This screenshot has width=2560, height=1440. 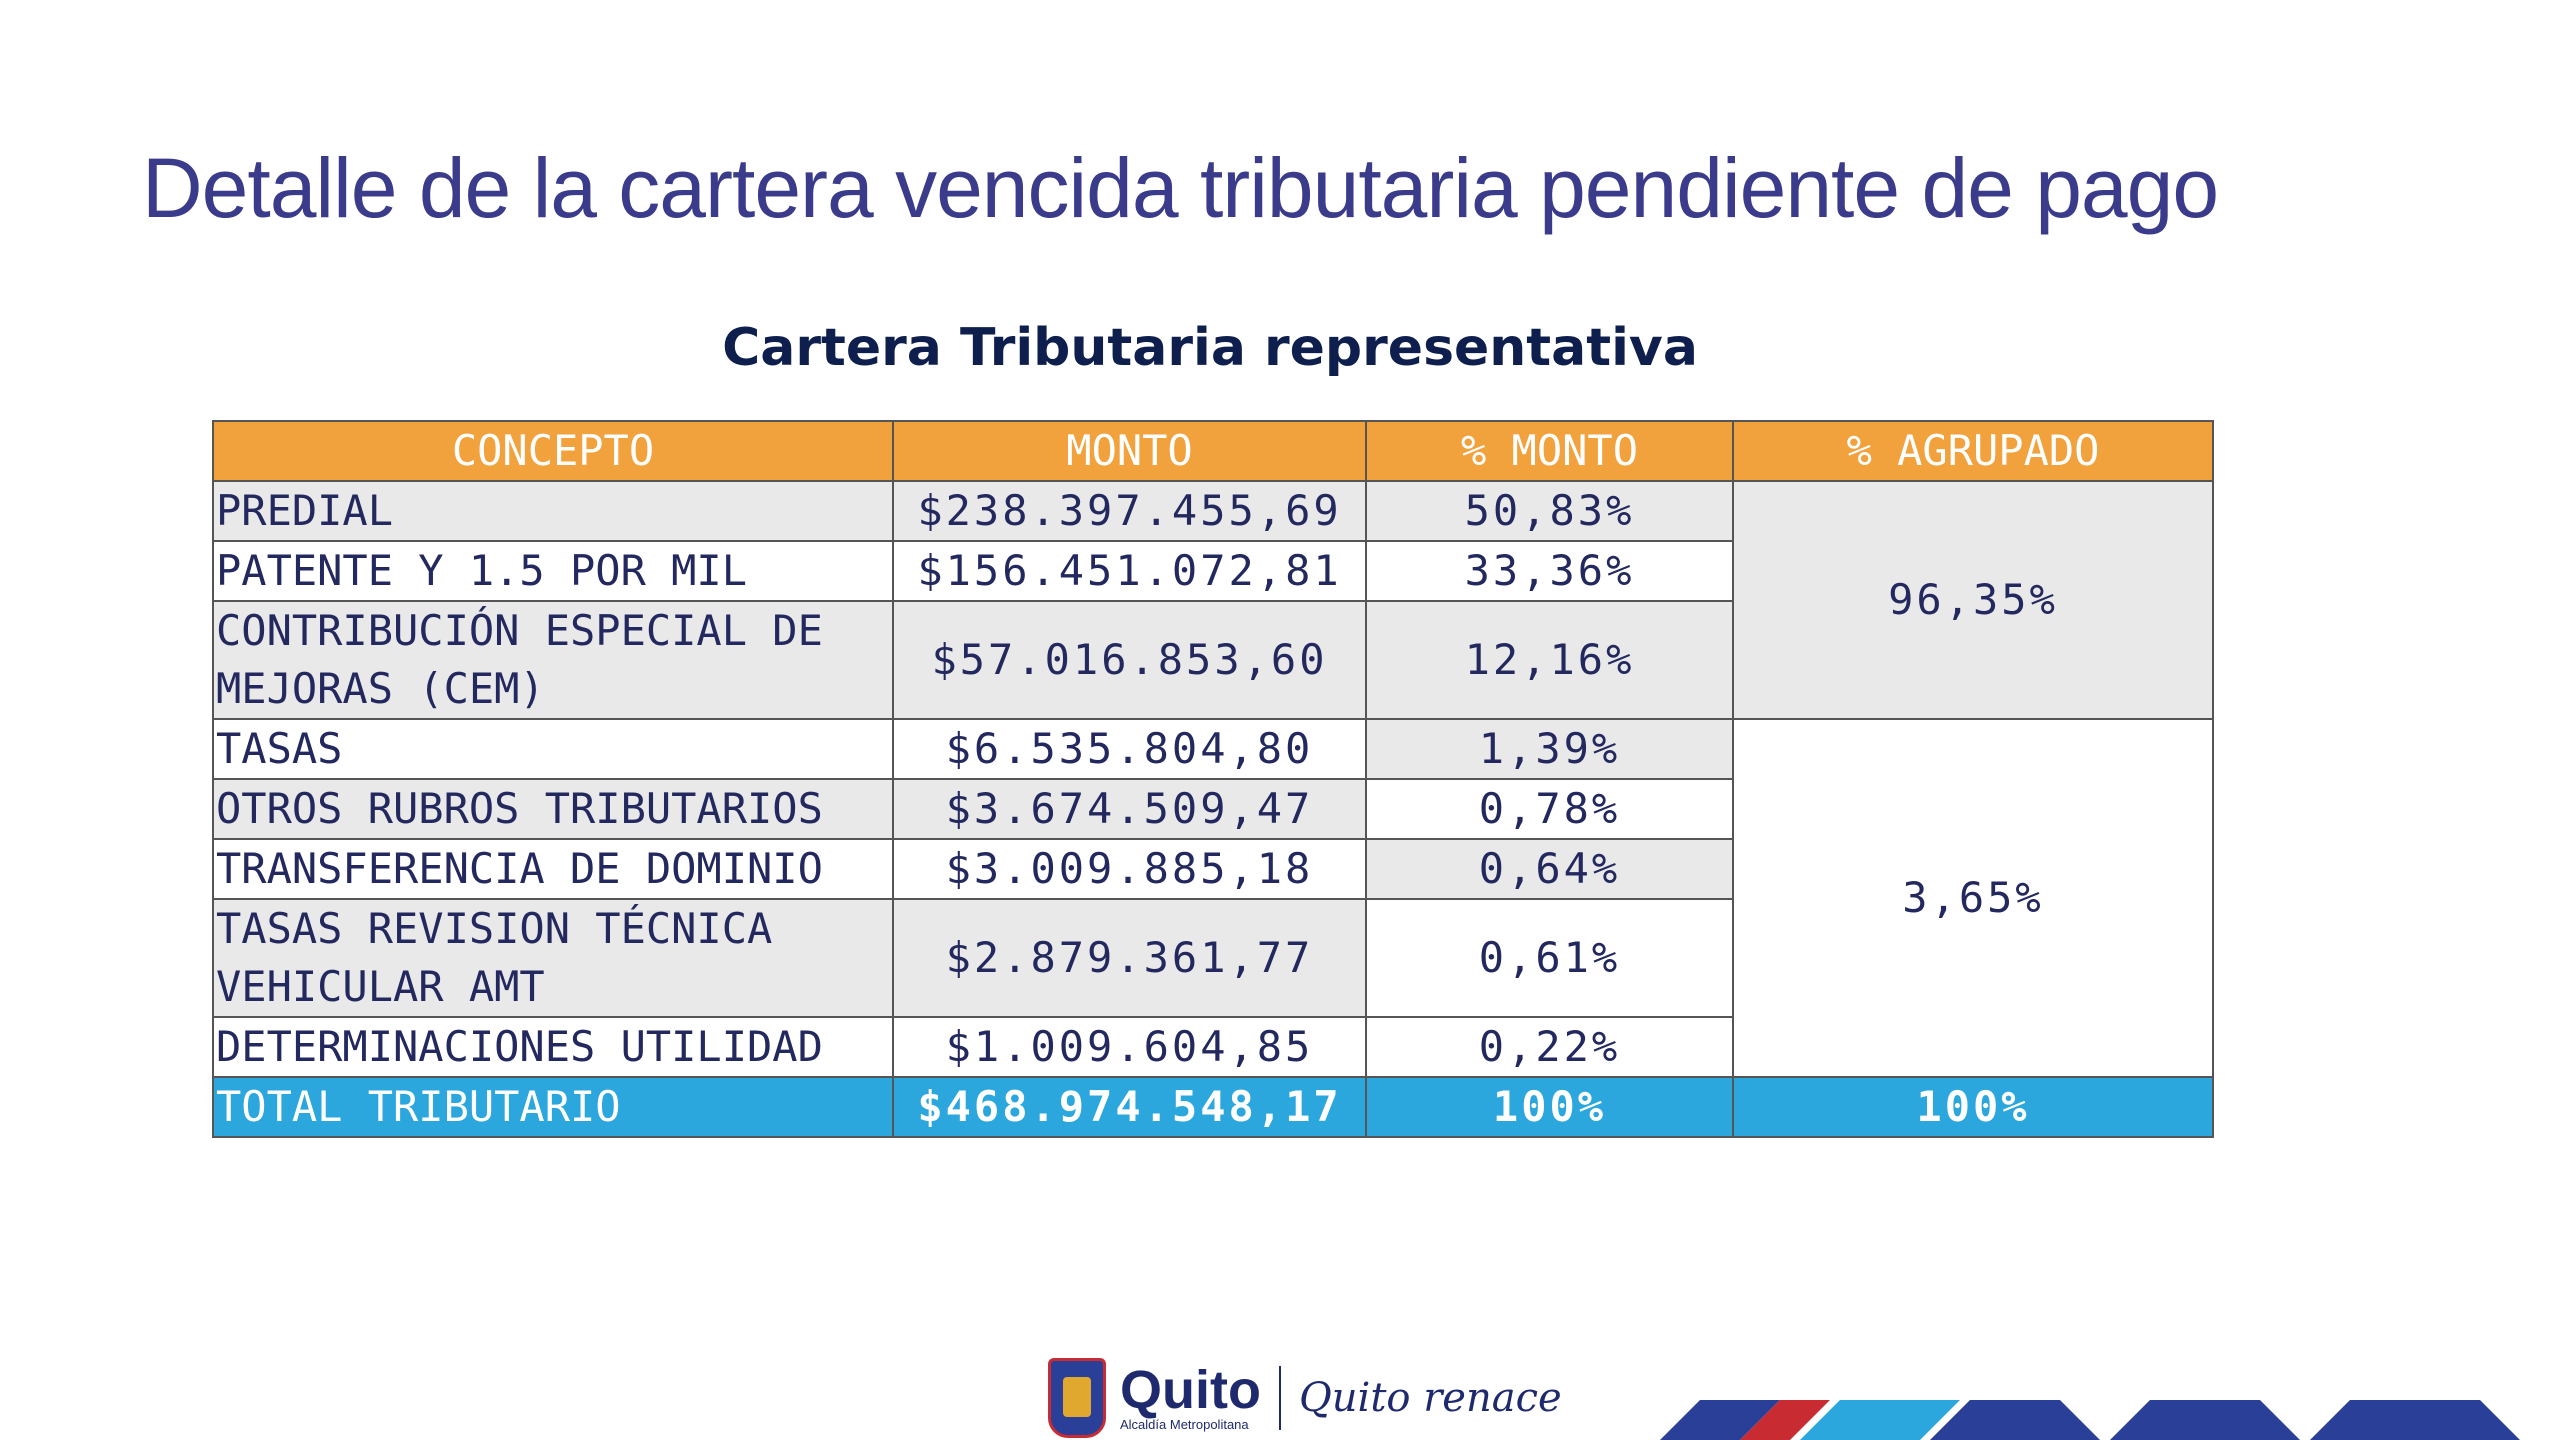 I want to click on row-monto: $57.016.853,60, so click(x=1129, y=660).